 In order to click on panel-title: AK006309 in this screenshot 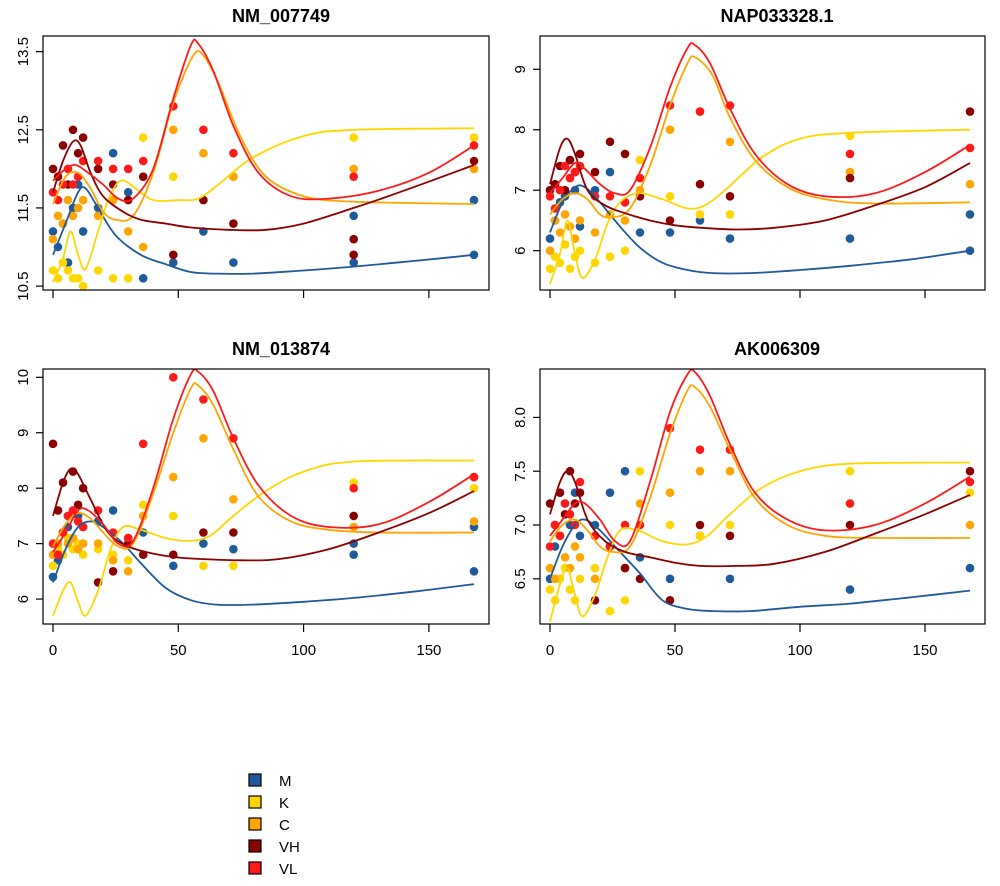, I will do `click(777, 349)`.